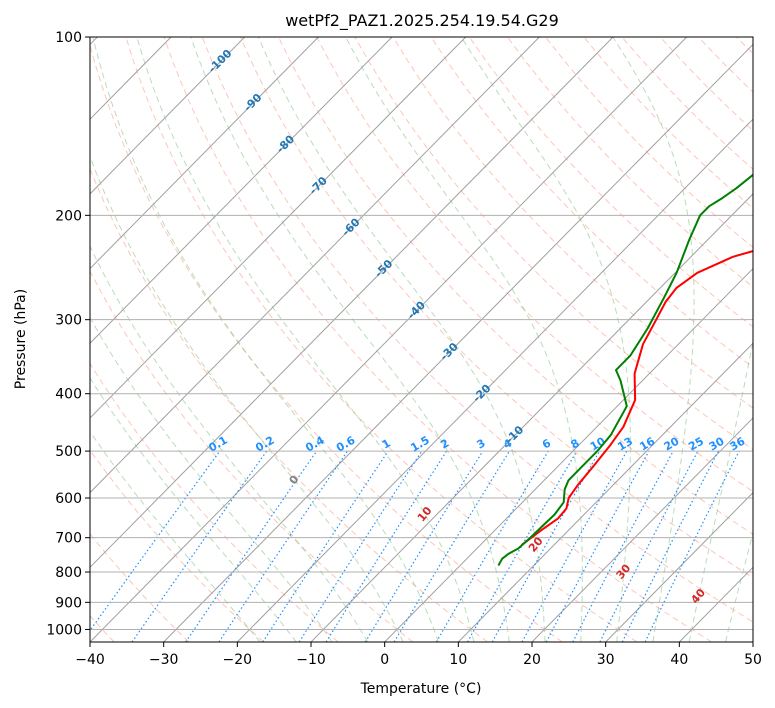 This screenshot has height=708, width=775. I want to click on y-tick-label: 600, so click(68, 499).